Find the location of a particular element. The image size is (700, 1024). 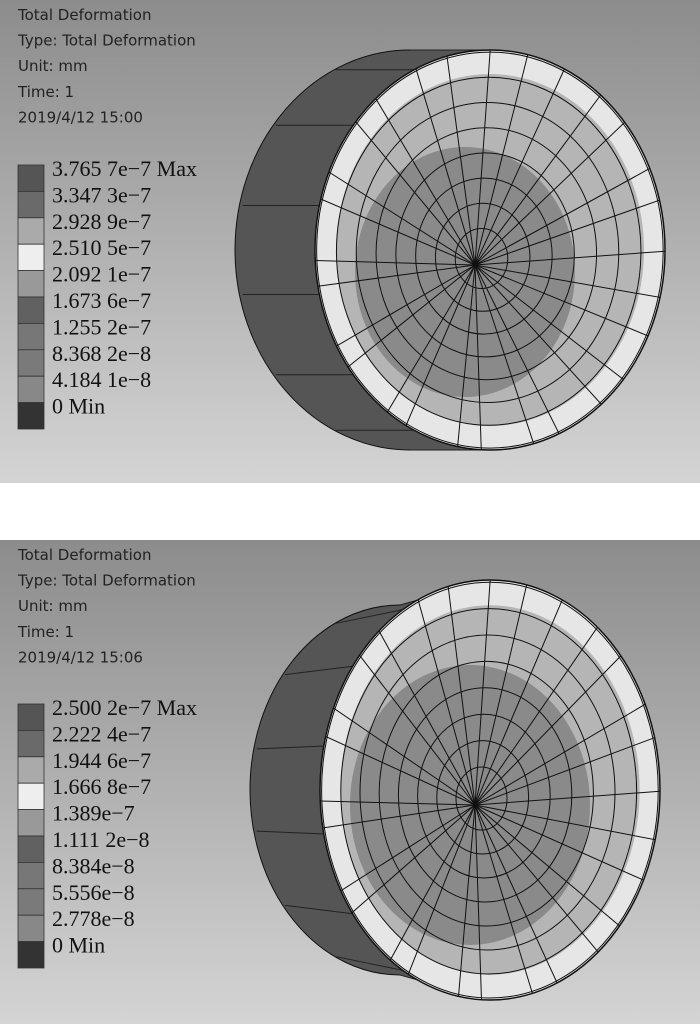

legend-label: 1.255 2e−7 is located at coordinates (101, 326).